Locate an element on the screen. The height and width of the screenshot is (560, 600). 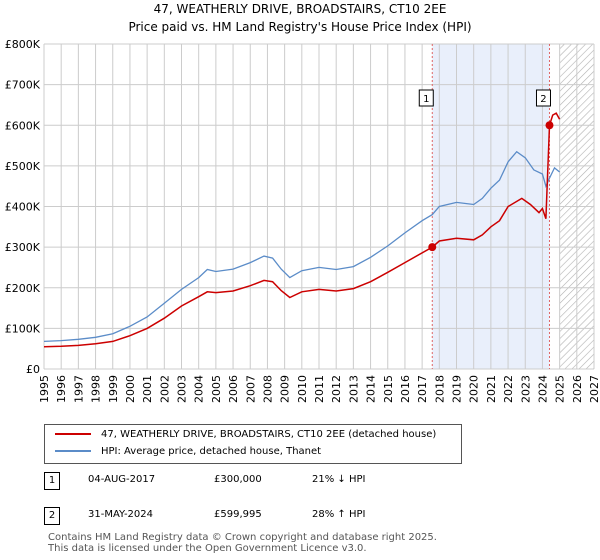
x-tick-label: 2020 is located at coordinates (474, 389).